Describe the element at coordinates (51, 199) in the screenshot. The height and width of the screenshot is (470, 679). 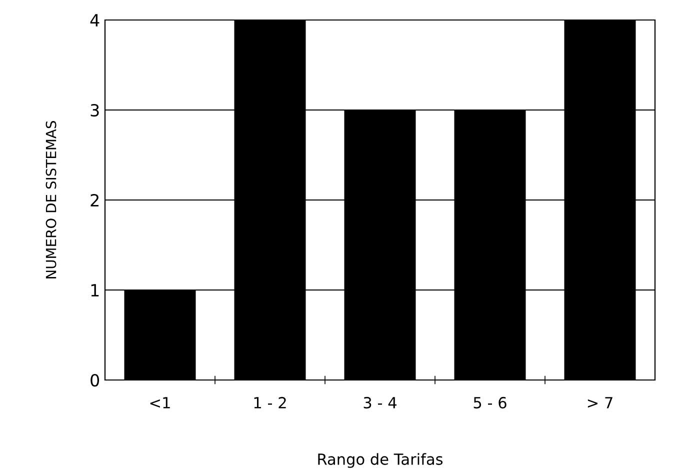
I see `y-axis-title: NUMERO DE SISTEMAS` at that location.